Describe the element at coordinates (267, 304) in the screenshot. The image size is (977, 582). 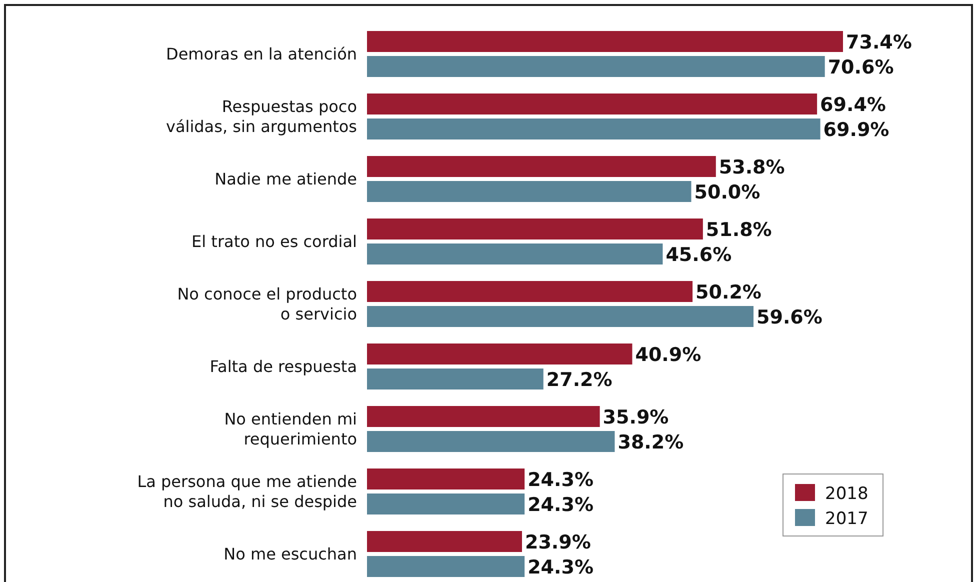
I see `y-tick-label: No conoce el producto o servicio` at that location.